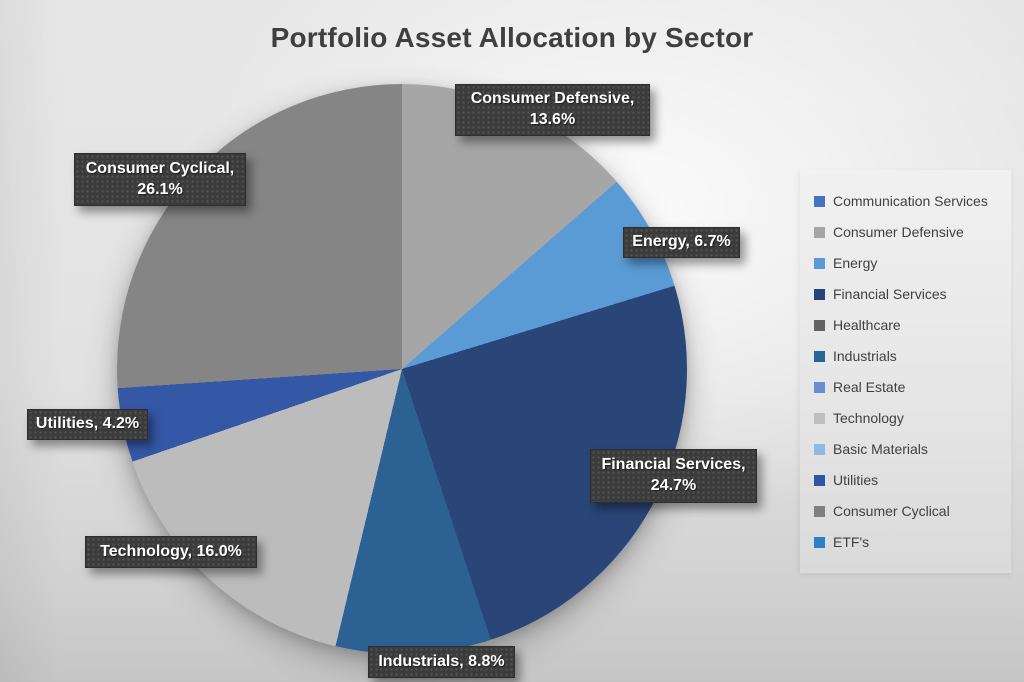 Image resolution: width=1024 pixels, height=682 pixels. Describe the element at coordinates (880, 449) in the screenshot. I see `legend-label: Basic Materials` at that location.